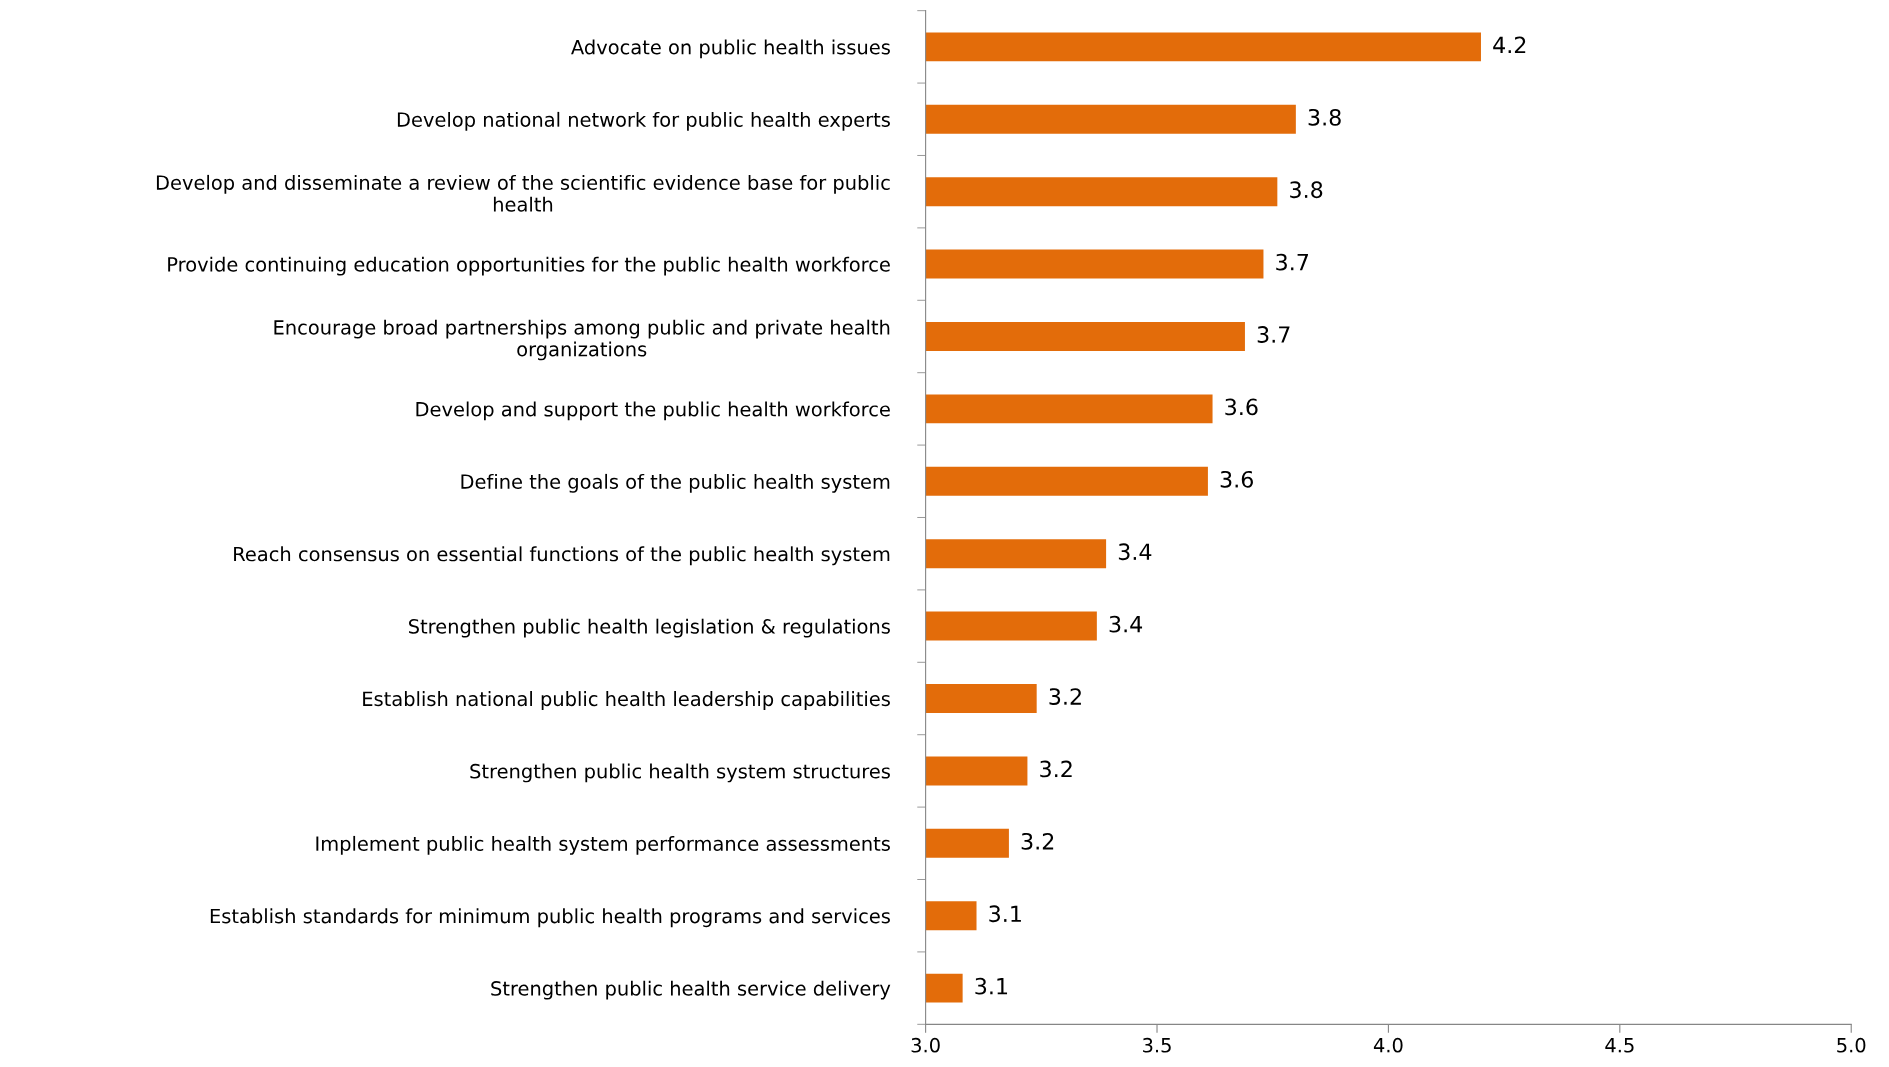 The image size is (1889, 1067). Describe the element at coordinates (1157, 1045) in the screenshot. I see `x-tick-label: 3.5` at that location.